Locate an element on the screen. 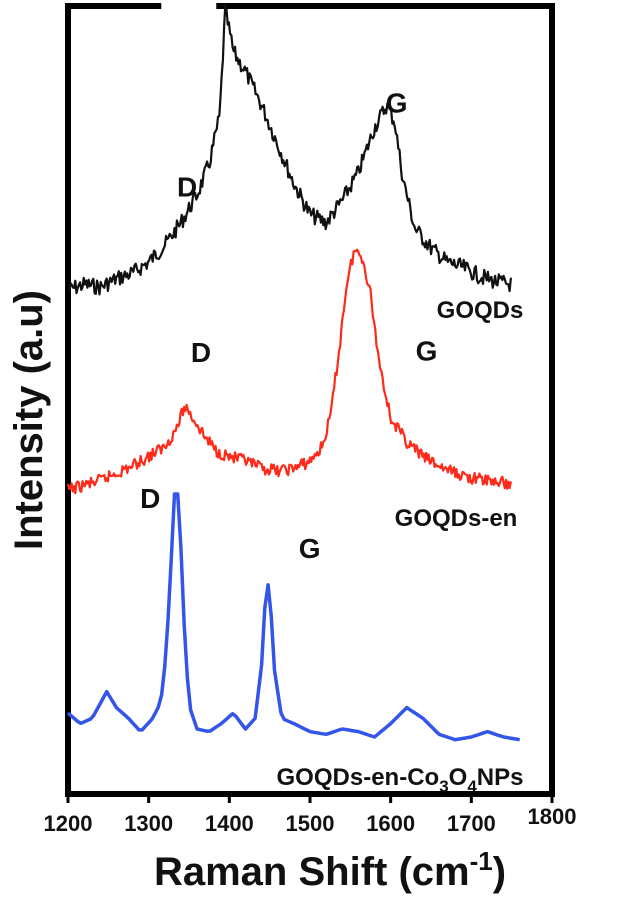 The width and height of the screenshot is (617, 900). x-axis: 1200 1300 1400 1500 1600 1700 1800 is located at coordinates (310, 815).